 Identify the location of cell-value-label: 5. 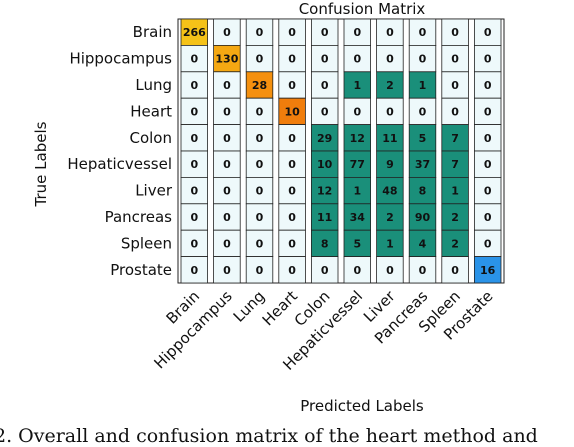
(357, 243).